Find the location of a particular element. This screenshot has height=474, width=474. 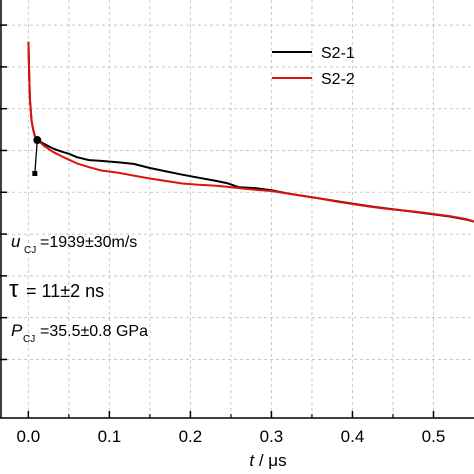

x-tick-label: 0.5 is located at coordinates (434, 436).